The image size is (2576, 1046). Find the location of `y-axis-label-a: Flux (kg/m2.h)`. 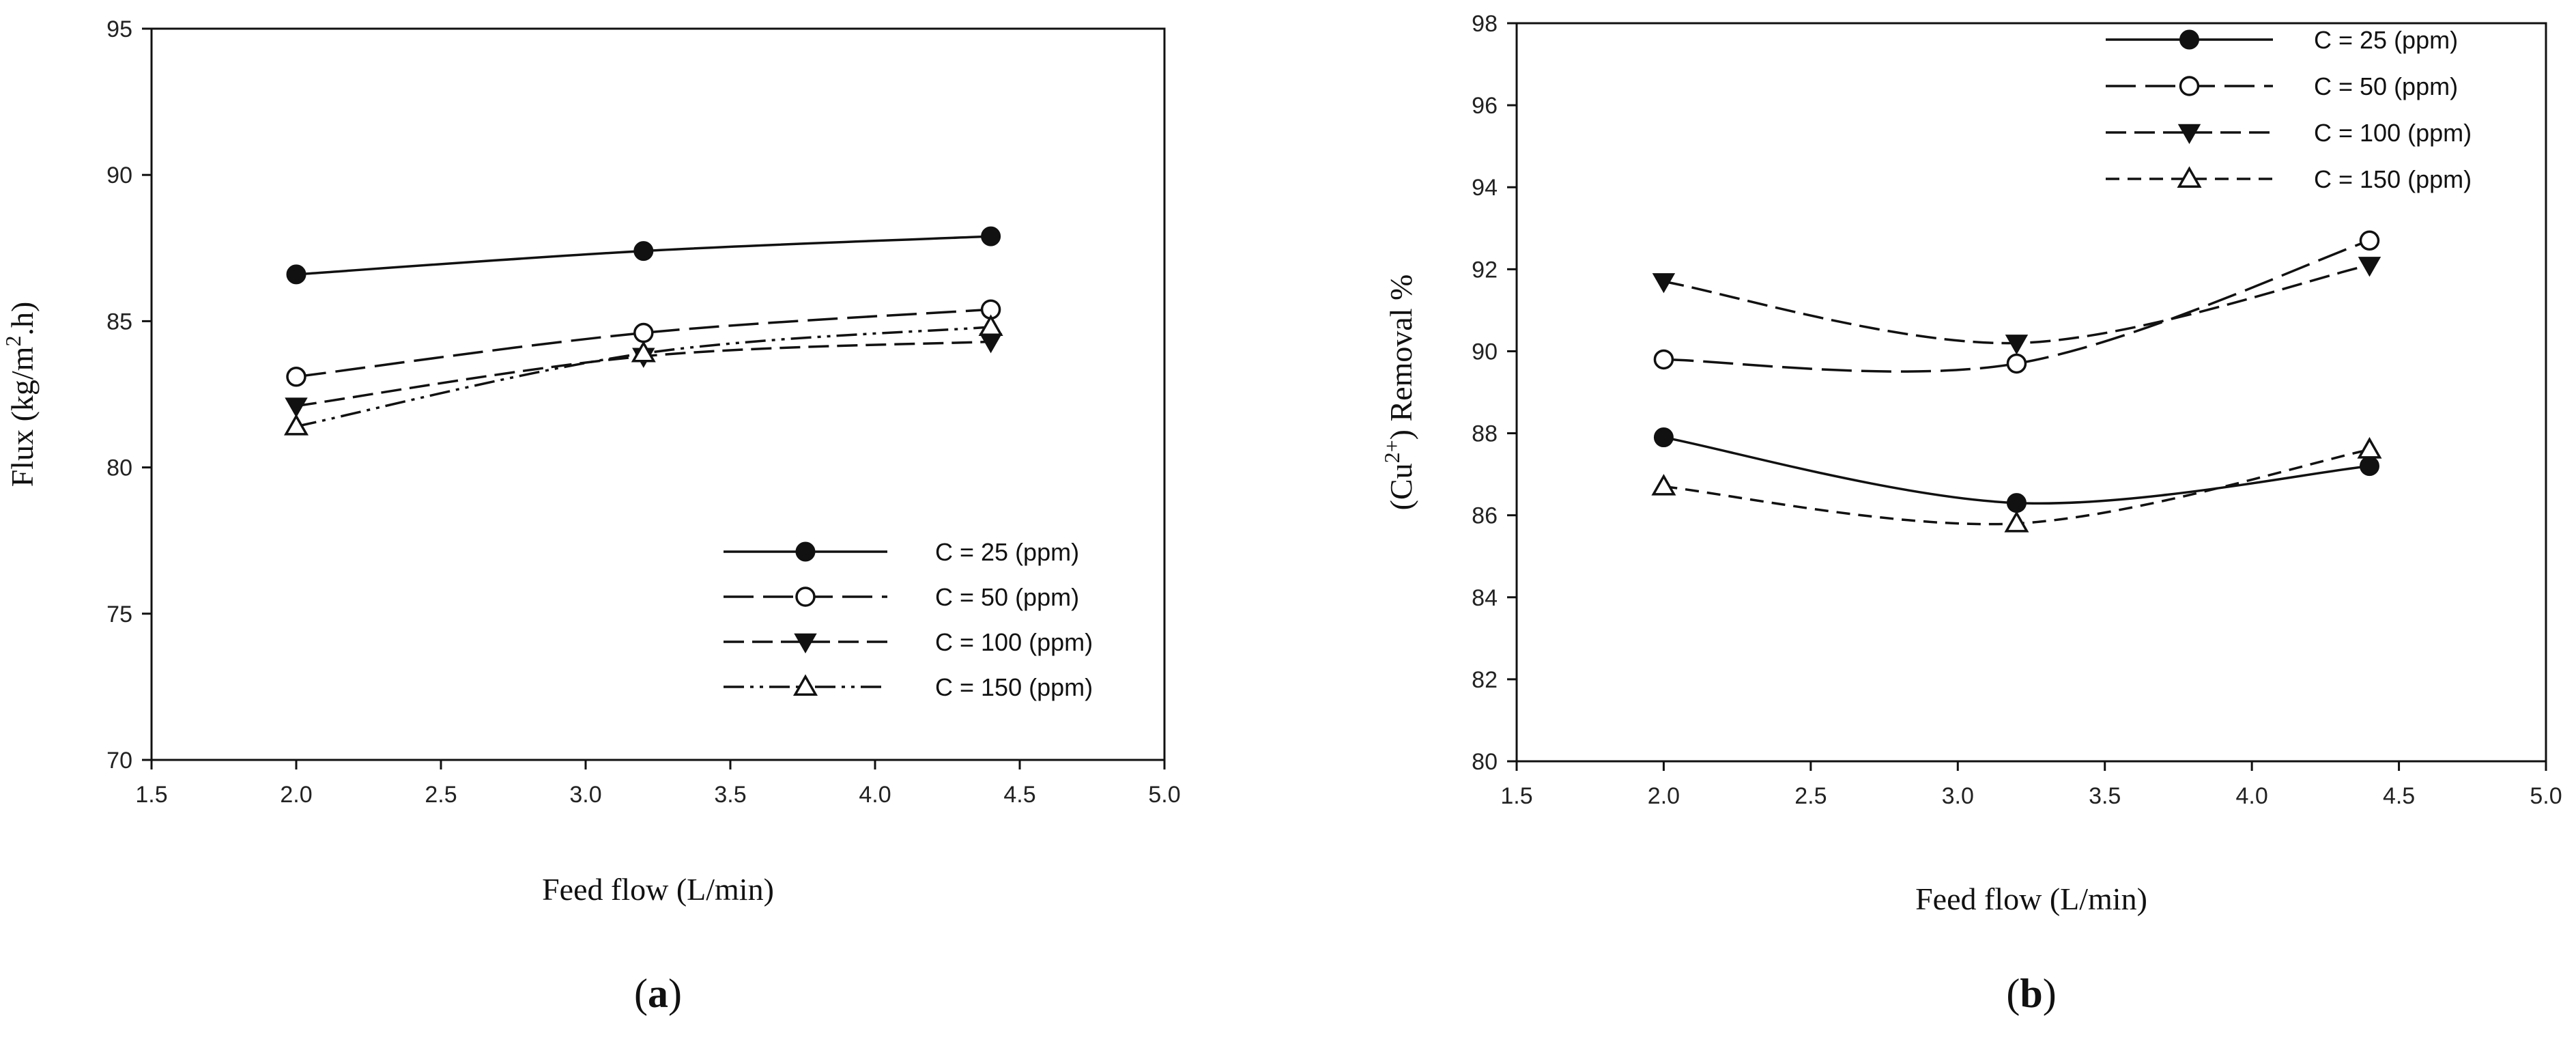

y-axis-label-a: Flux (kg/m2.h) is located at coordinates (20, 395).